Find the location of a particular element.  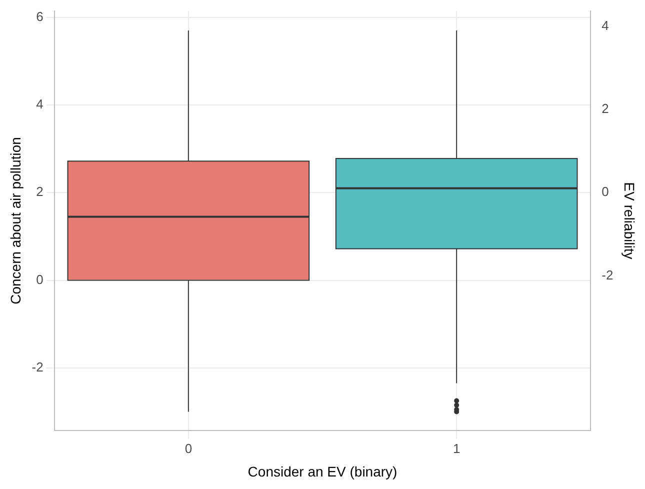

y2-axis-title: EV reliability is located at coordinates (630, 221).